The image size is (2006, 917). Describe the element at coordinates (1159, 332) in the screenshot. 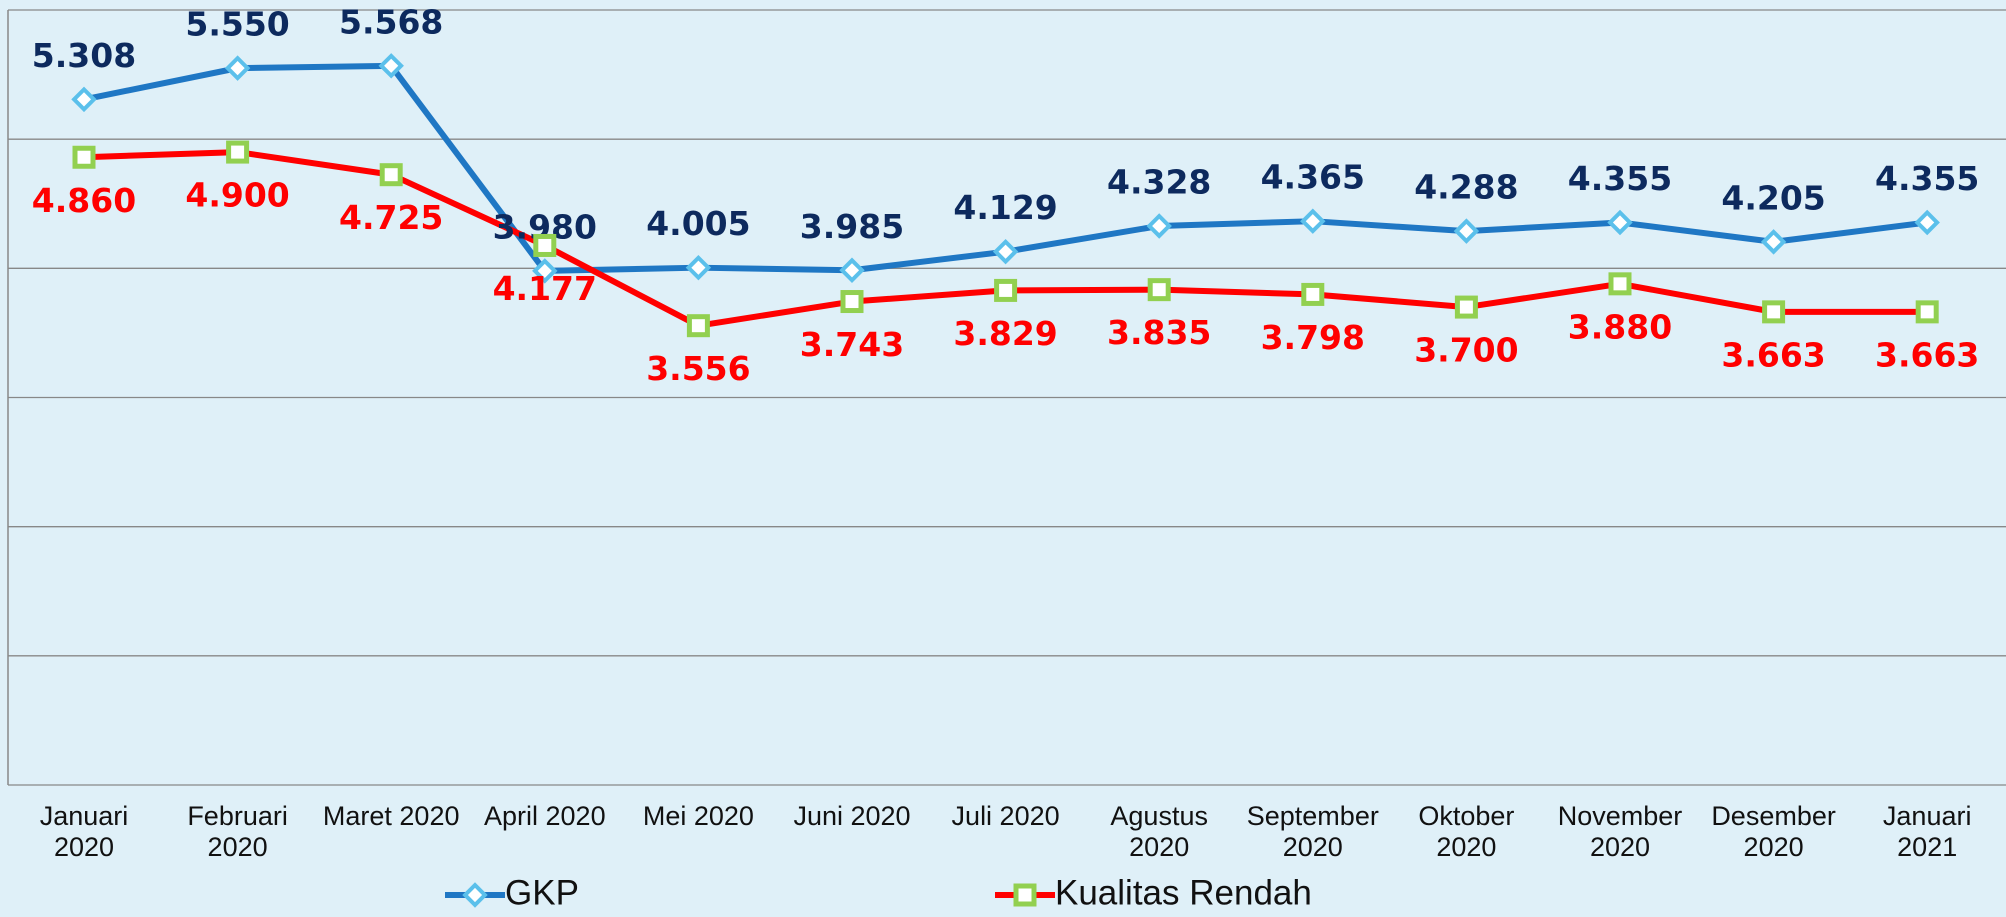

I see `data-label: 3.835` at that location.